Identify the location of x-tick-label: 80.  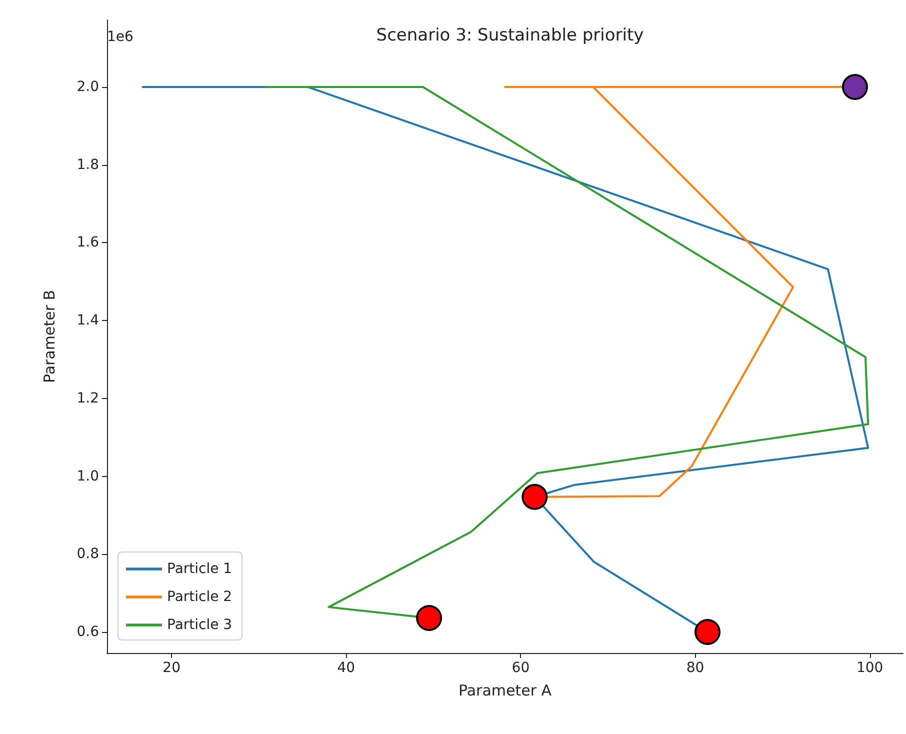
(695, 668).